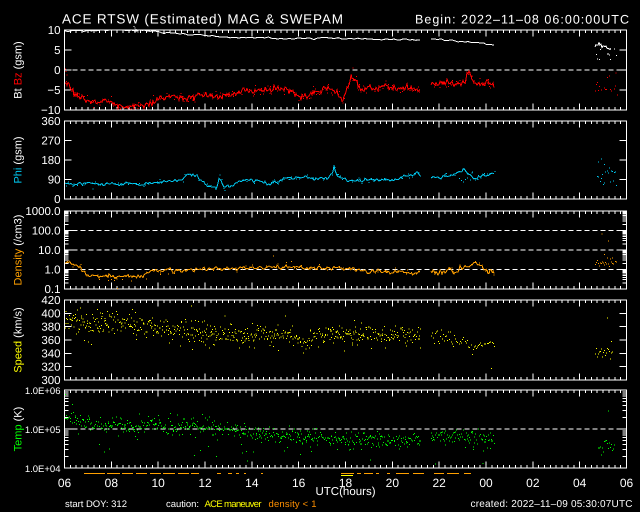 The width and height of the screenshot is (640, 512). What do you see at coordinates (43, 391) in the screenshot?
I see `svg-text: 1.0E+06` at bounding box center [43, 391].